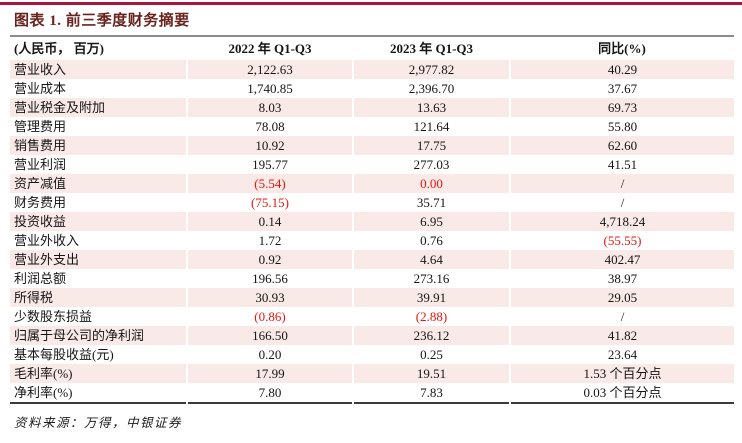 This screenshot has width=742, height=443. What do you see at coordinates (431, 221) in the screenshot?
I see `cell-value: 6.95` at bounding box center [431, 221].